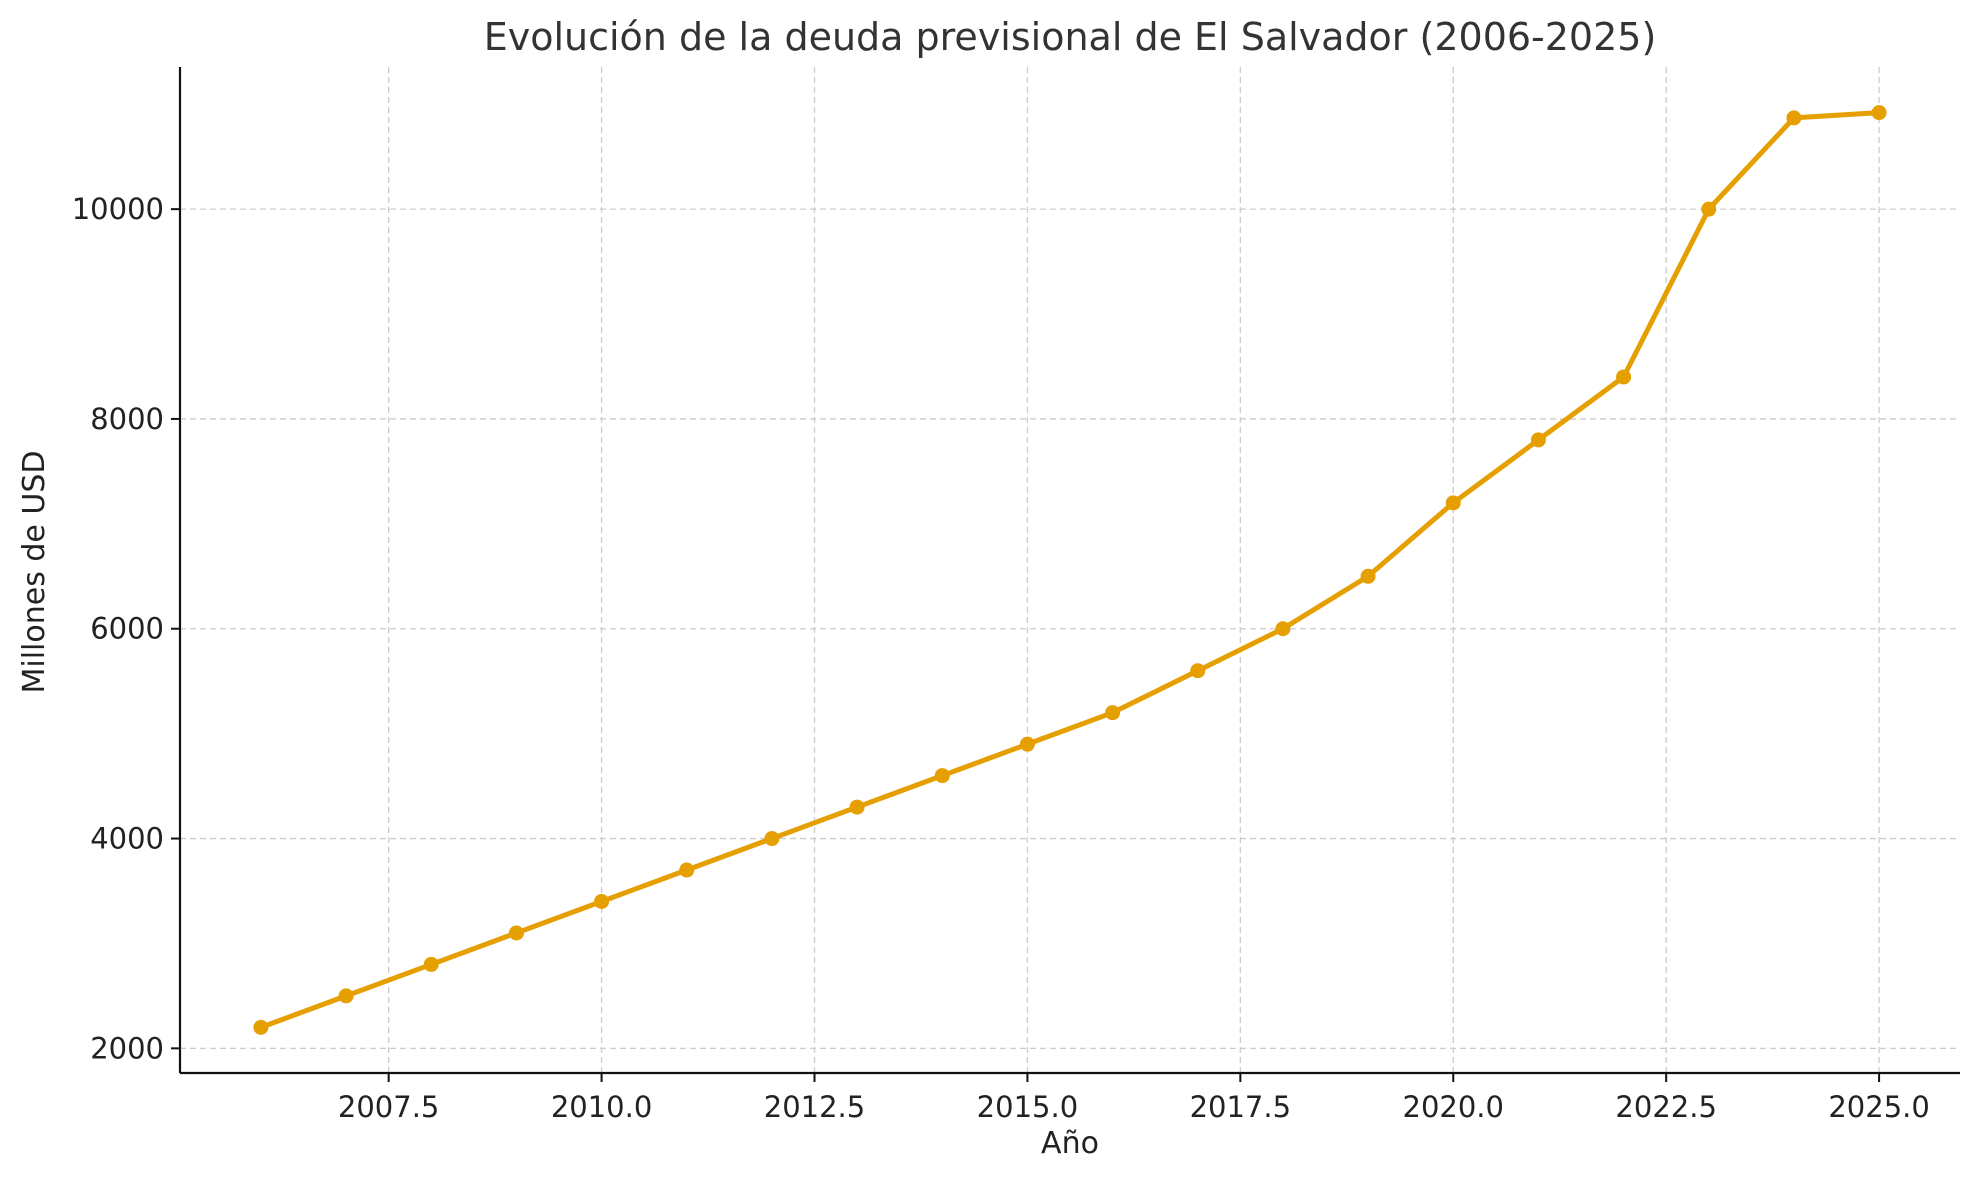  What do you see at coordinates (1027, 1107) in the screenshot?
I see `x-tick-label: 2015.0` at bounding box center [1027, 1107].